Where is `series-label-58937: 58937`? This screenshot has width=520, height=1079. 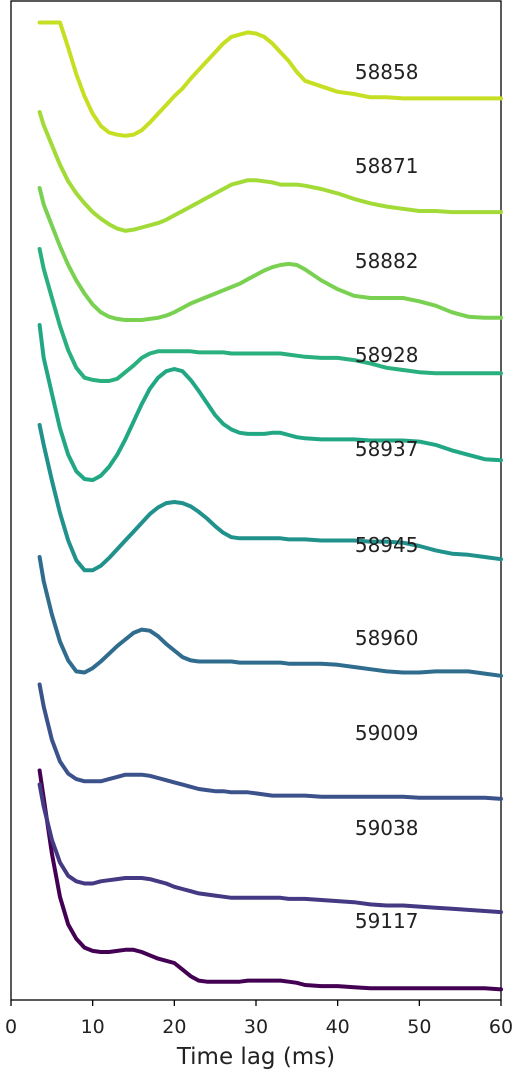
series-label-58937: 58937 is located at coordinates (387, 449).